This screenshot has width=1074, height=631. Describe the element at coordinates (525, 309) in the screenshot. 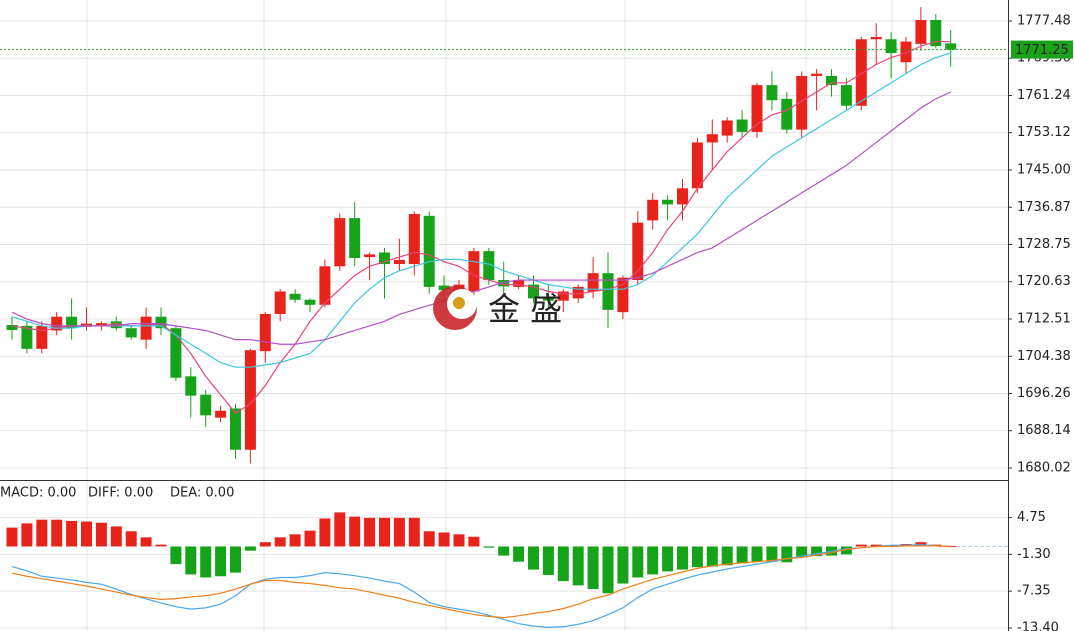

I see `watermark-text: 金 盛` at that location.